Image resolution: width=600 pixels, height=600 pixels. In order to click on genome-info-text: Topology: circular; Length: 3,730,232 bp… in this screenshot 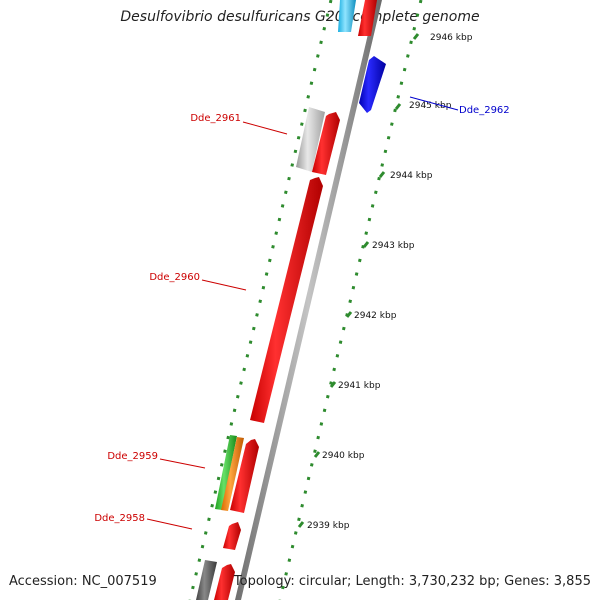, I will do `click(412, 581)`.